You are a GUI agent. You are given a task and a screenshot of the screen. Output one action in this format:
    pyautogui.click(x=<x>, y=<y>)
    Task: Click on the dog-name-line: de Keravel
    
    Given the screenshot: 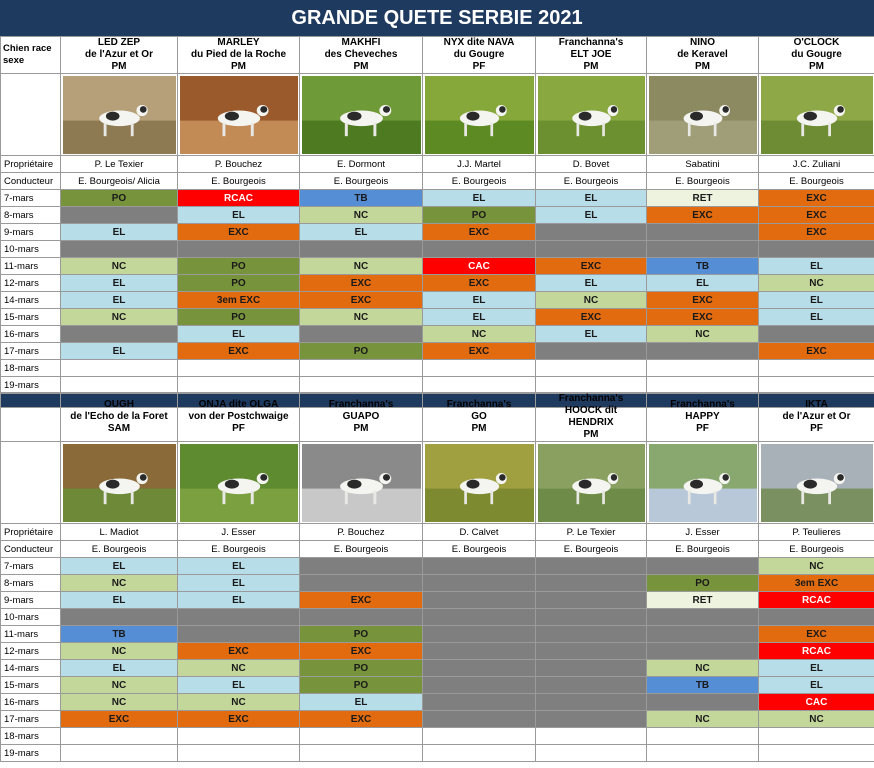 What is the action you would take?
    pyautogui.click(x=702, y=54)
    